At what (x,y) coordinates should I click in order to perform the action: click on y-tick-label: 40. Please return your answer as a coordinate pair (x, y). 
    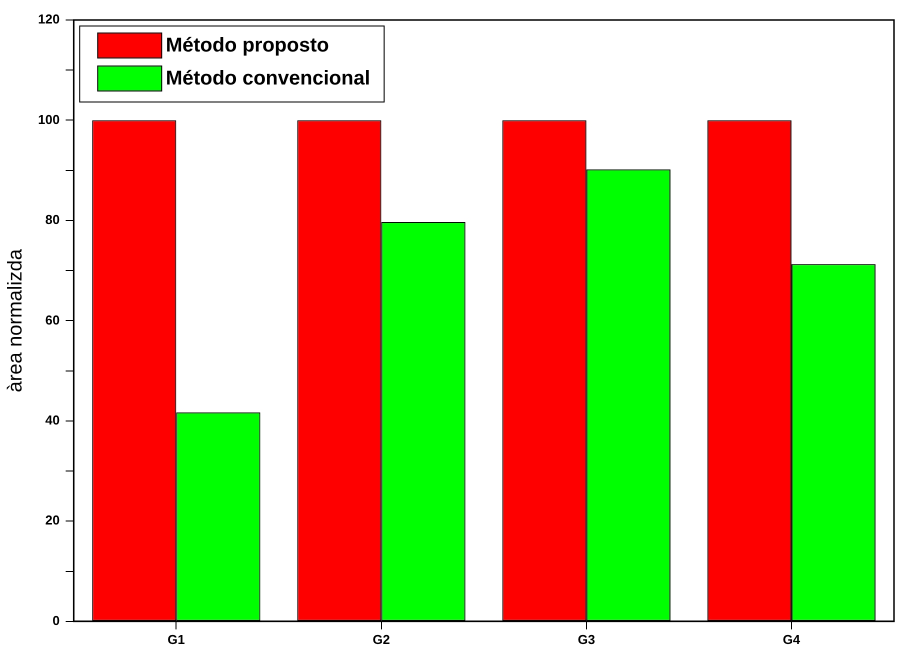
    Looking at the image, I should click on (52, 420).